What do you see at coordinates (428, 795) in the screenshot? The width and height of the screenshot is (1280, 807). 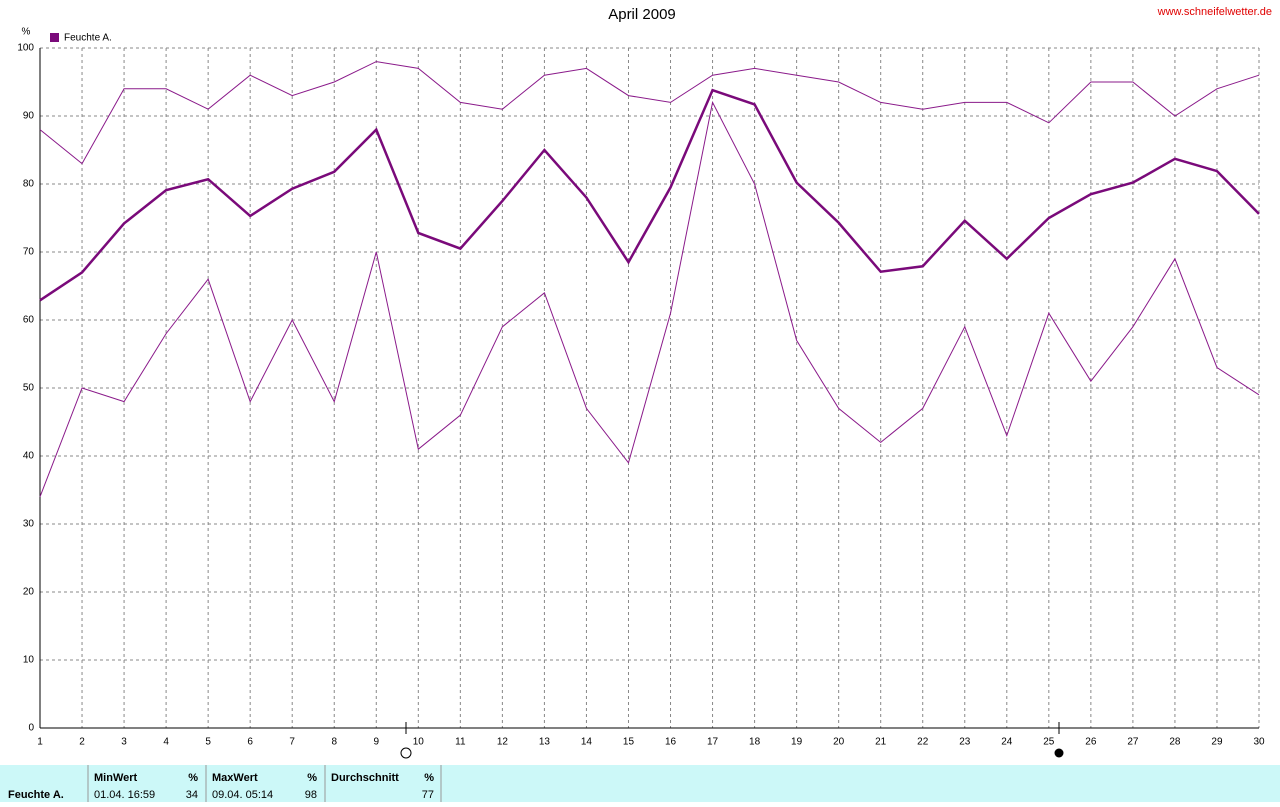 I see `summary-value: 77` at bounding box center [428, 795].